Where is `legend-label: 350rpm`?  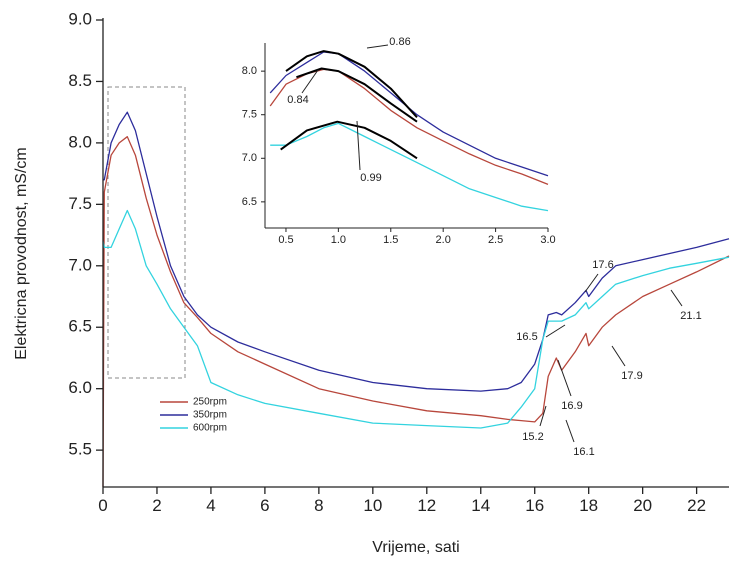
legend-label: 350rpm is located at coordinates (210, 415).